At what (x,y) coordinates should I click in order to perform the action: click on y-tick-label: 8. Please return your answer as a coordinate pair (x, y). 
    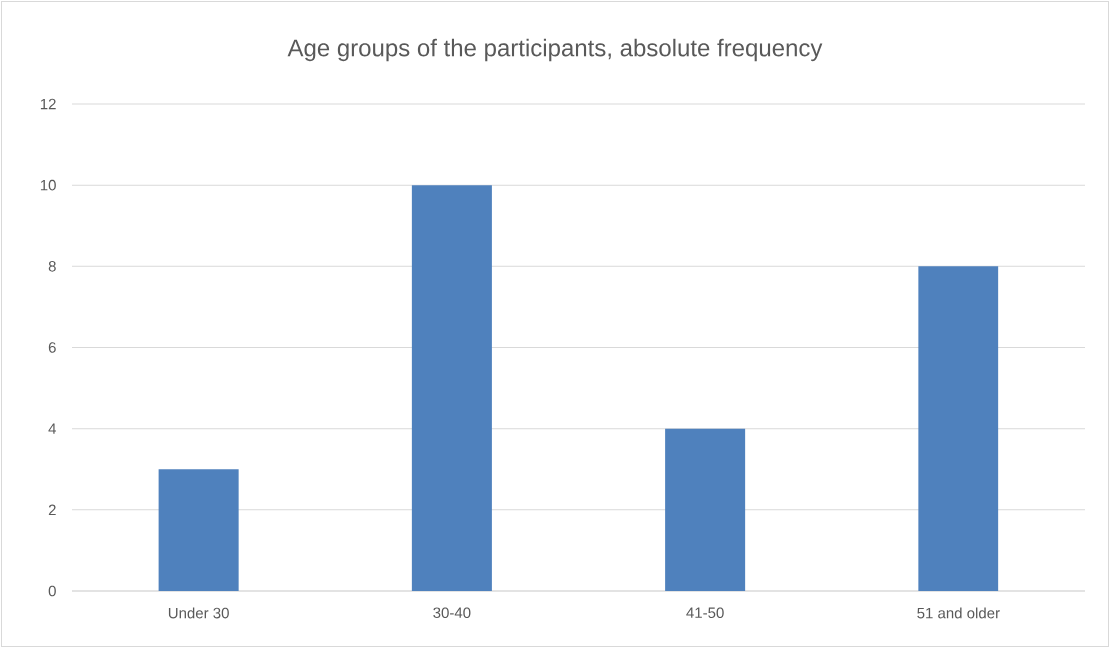
    Looking at the image, I should click on (52, 266).